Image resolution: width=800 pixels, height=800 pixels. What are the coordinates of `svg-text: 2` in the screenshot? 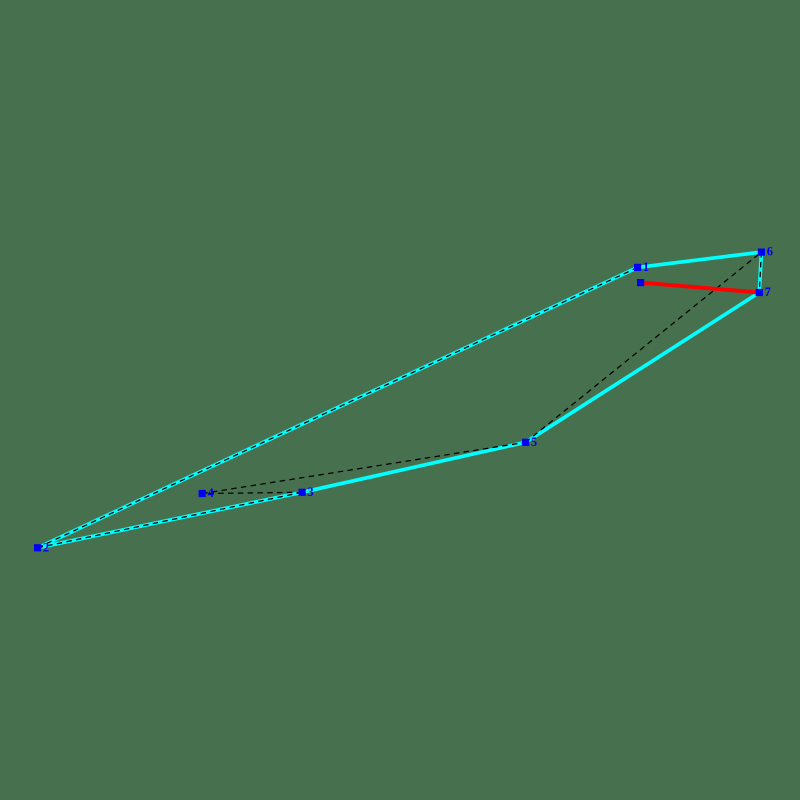 It's located at (46, 547).